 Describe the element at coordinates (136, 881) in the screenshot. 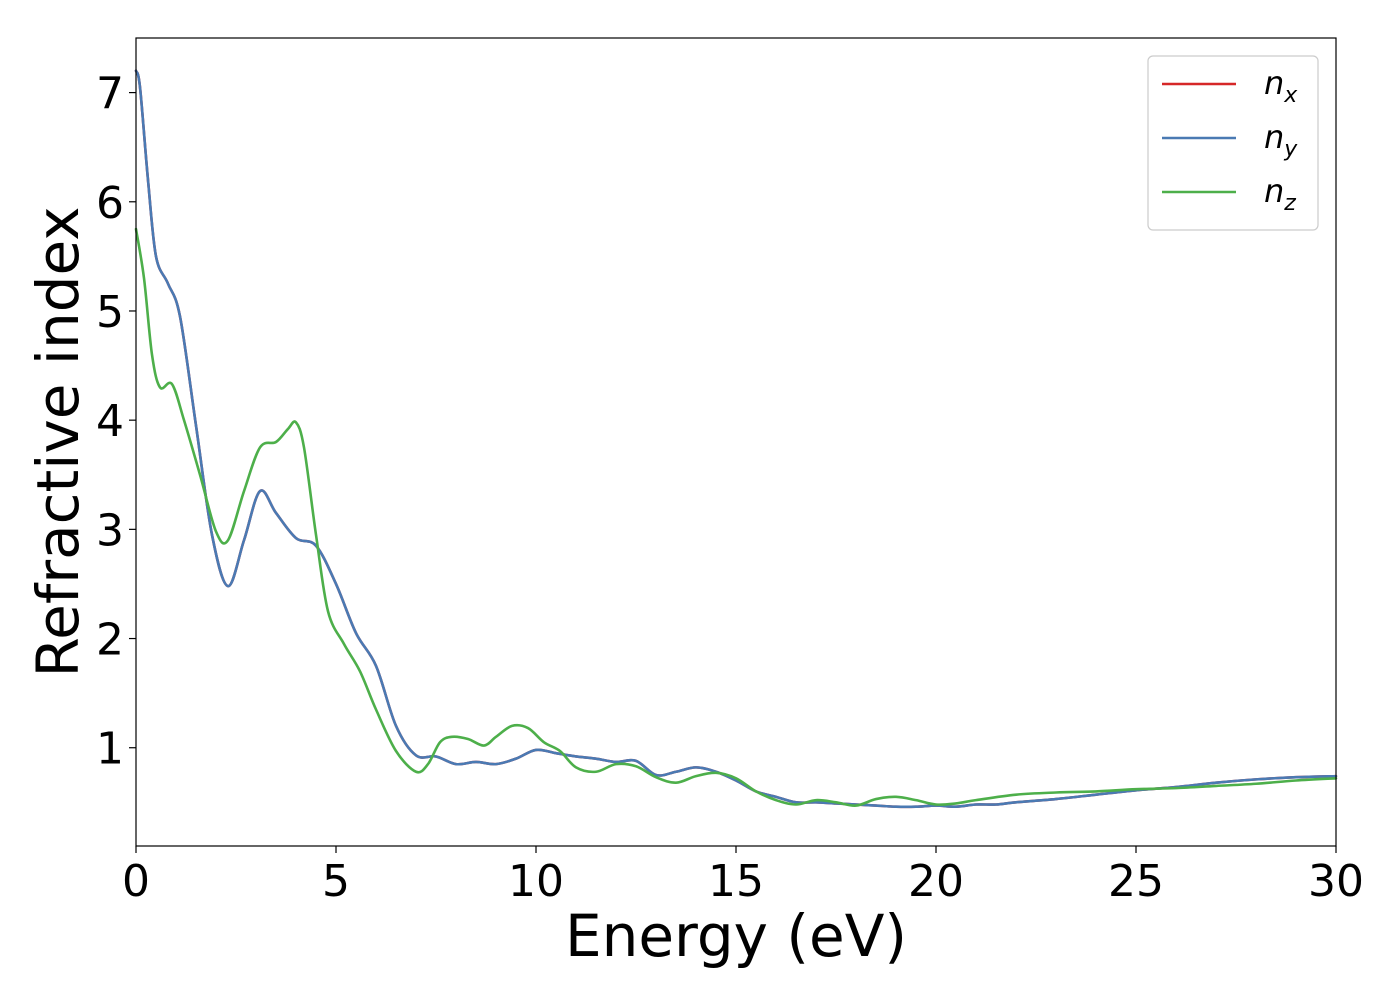

I see `x-tick-label: 0` at that location.